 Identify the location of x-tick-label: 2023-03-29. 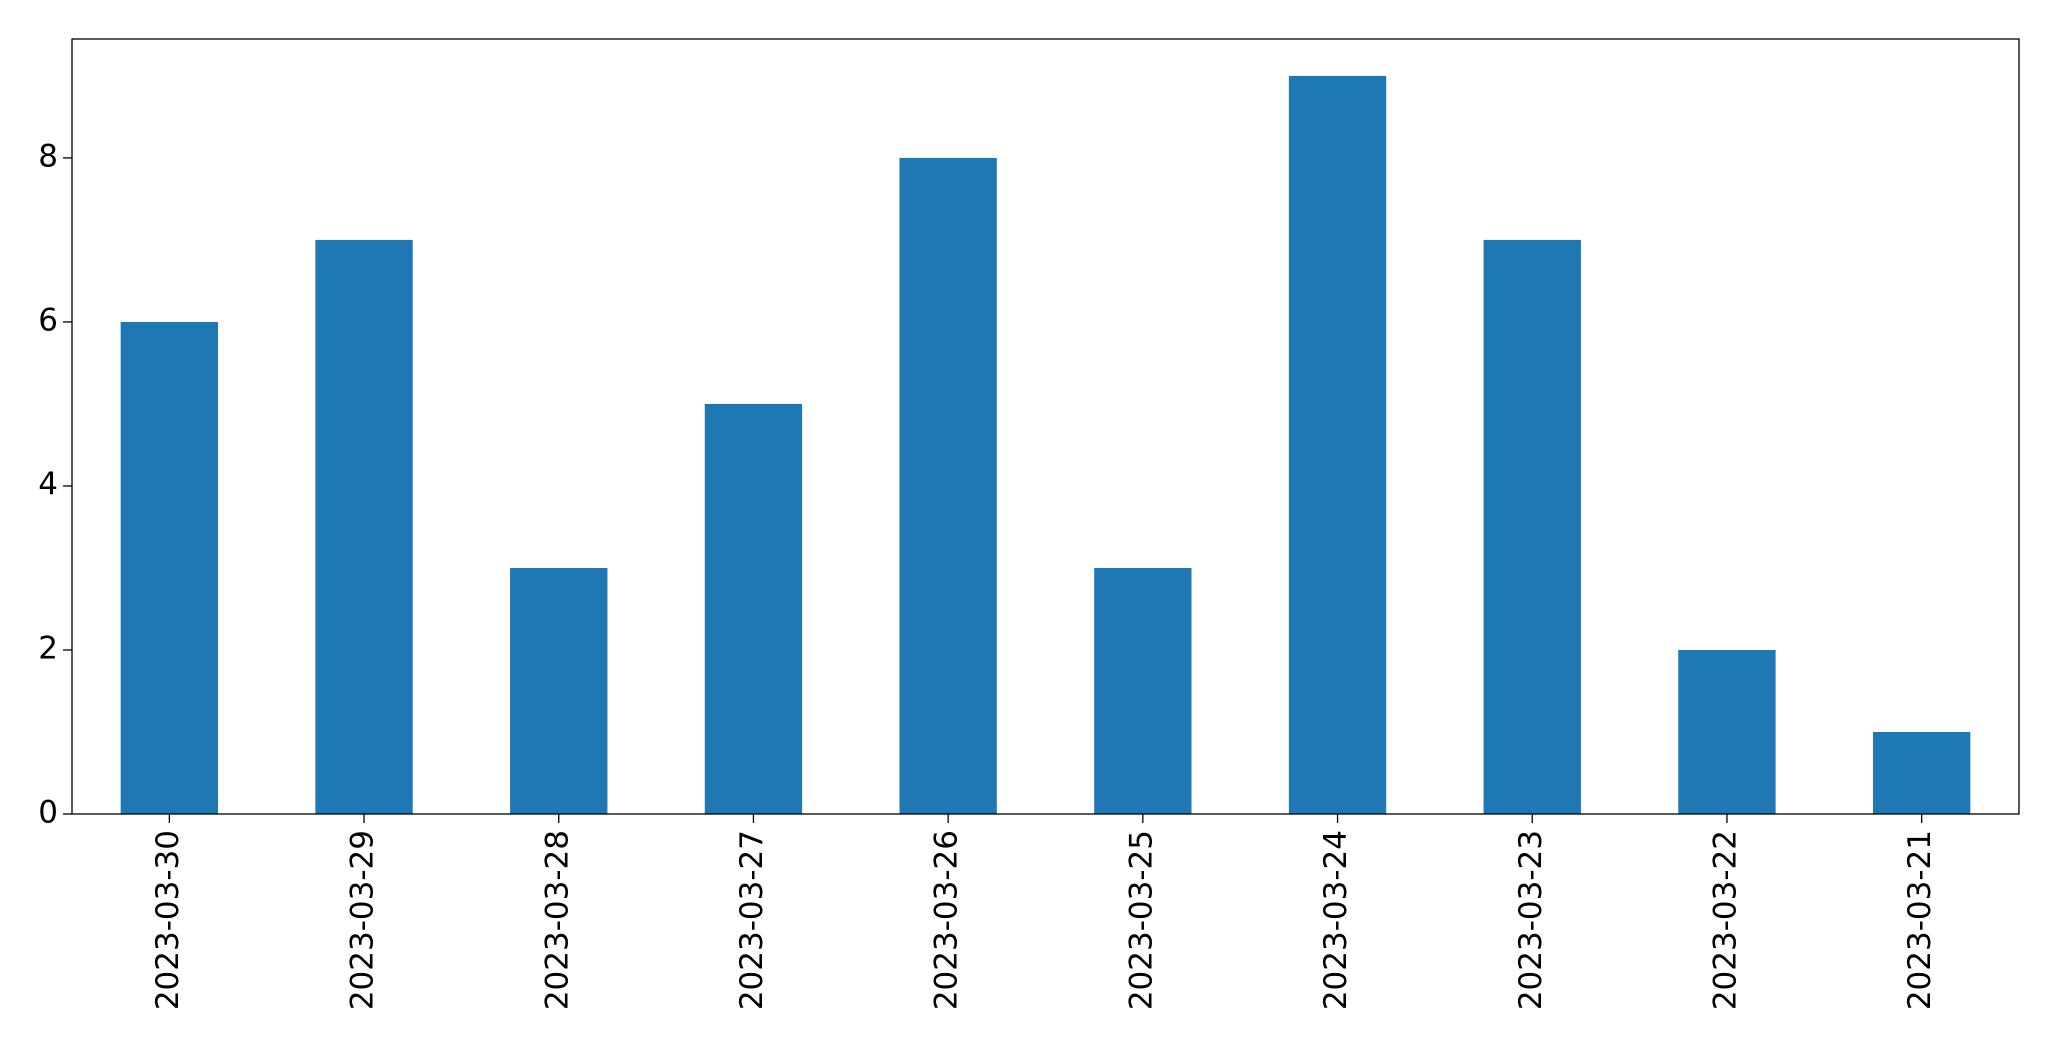
(363, 920).